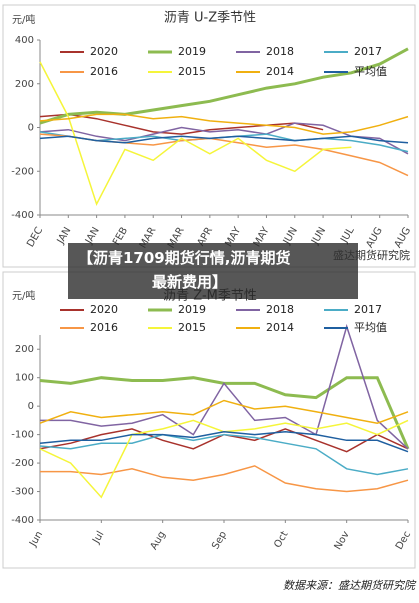  Describe the element at coordinates (210, 18) in the screenshot. I see `chart-title: 沥青 U-Z季节性` at that location.